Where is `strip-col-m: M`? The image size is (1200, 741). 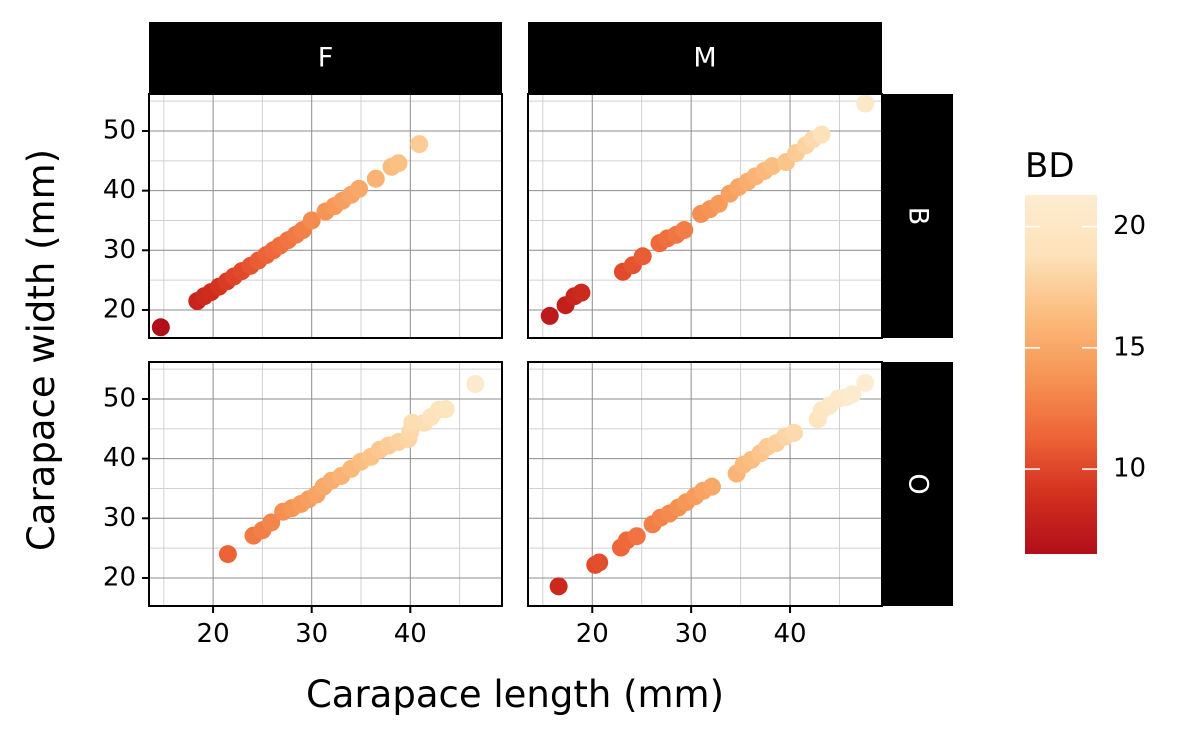
strip-col-m: M is located at coordinates (705, 58).